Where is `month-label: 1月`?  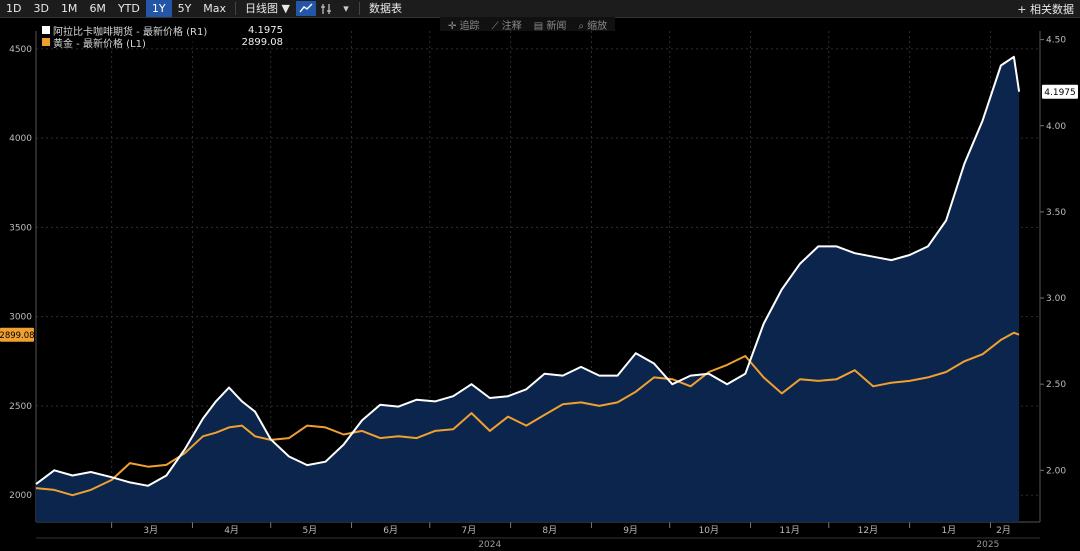 month-label: 1月 is located at coordinates (948, 530).